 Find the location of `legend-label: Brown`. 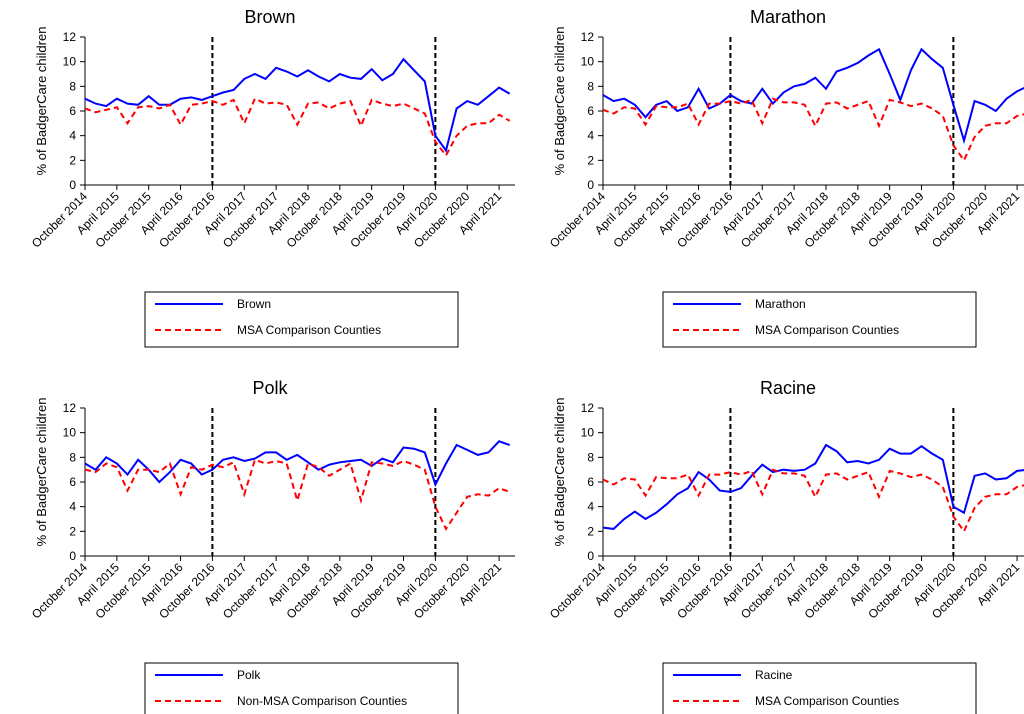

legend-label: Brown is located at coordinates (254, 304).